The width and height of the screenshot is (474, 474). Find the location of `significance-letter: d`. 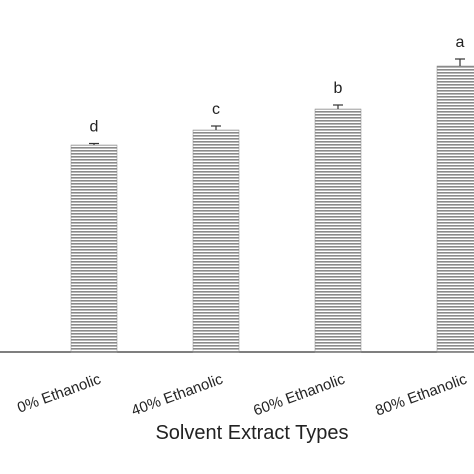

significance-letter: d is located at coordinates (94, 127).